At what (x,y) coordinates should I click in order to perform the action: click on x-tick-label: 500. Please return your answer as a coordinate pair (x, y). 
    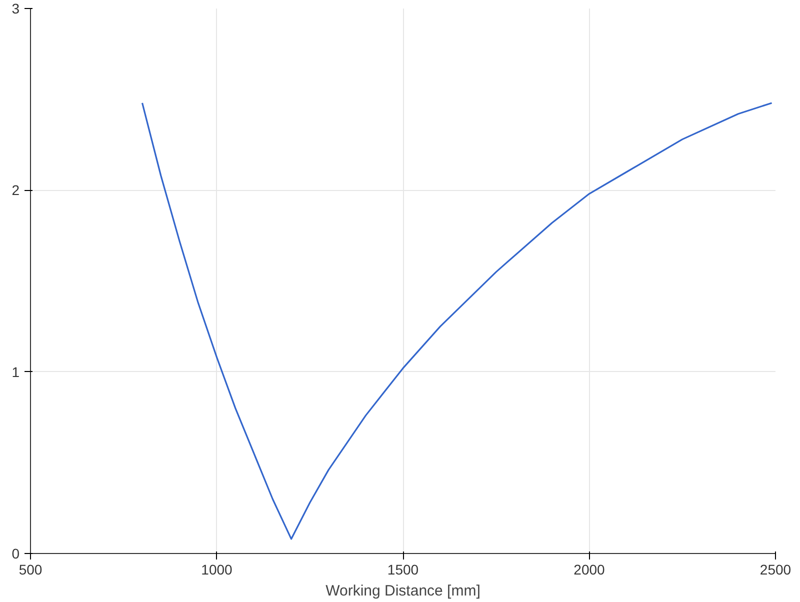
    Looking at the image, I should click on (30, 570).